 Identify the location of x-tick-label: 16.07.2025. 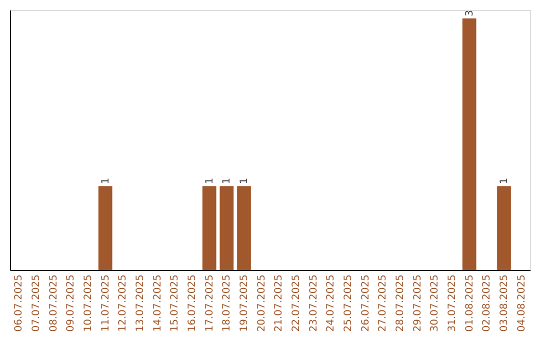
(192, 303).